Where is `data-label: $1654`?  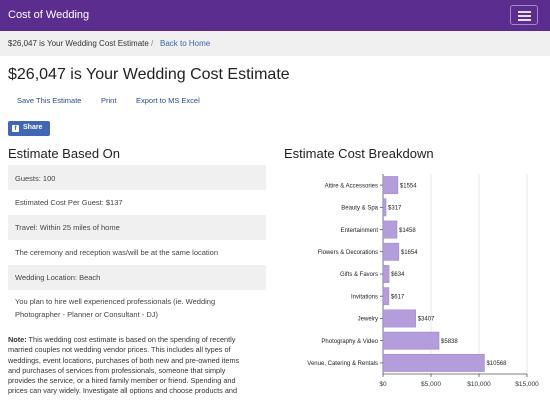 data-label: $1654 is located at coordinates (409, 253).